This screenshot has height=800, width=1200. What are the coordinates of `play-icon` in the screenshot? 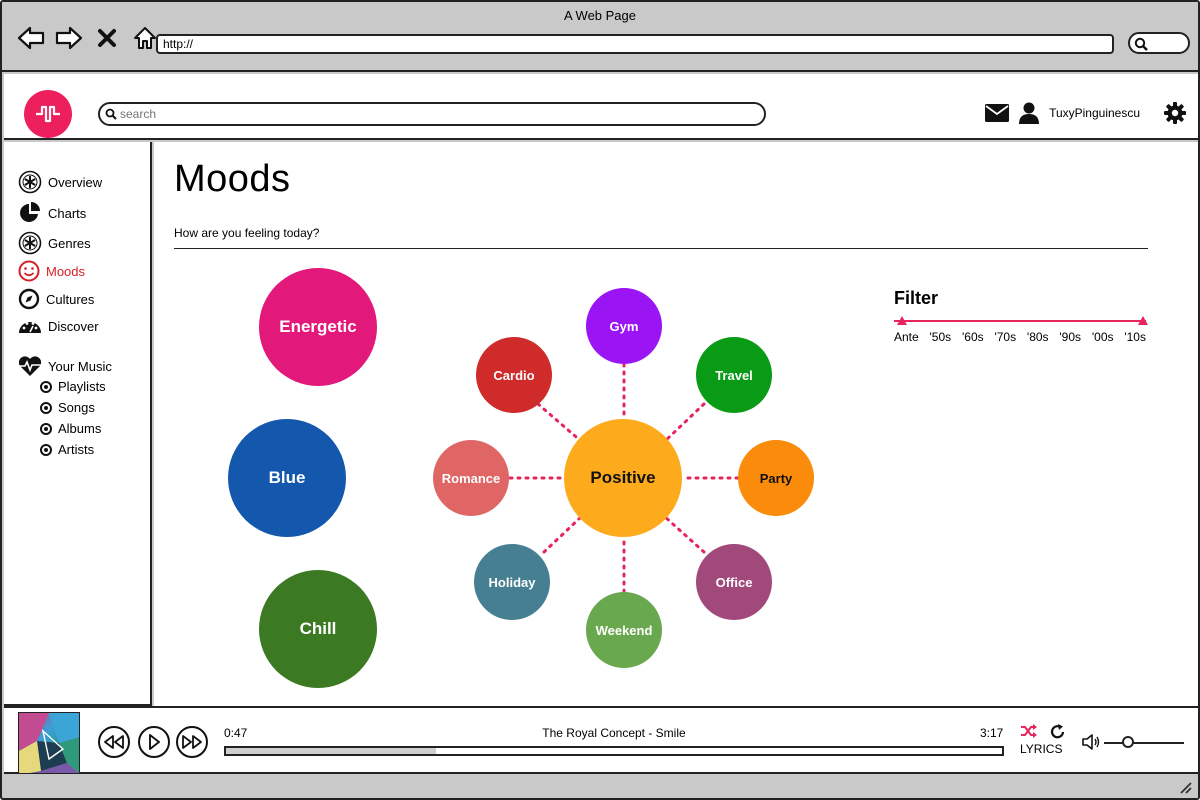 It's located at (154, 742).